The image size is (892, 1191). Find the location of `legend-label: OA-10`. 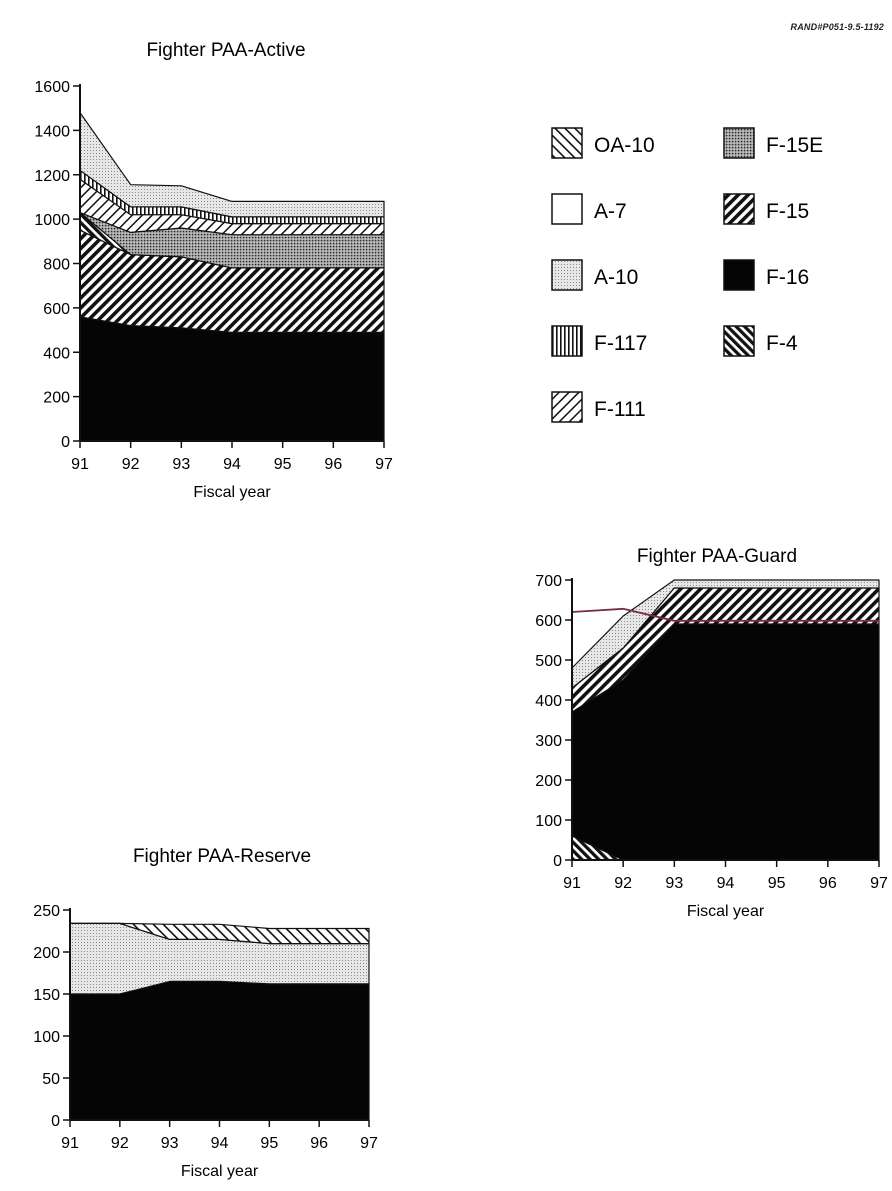

legend-label: OA-10 is located at coordinates (624, 145).